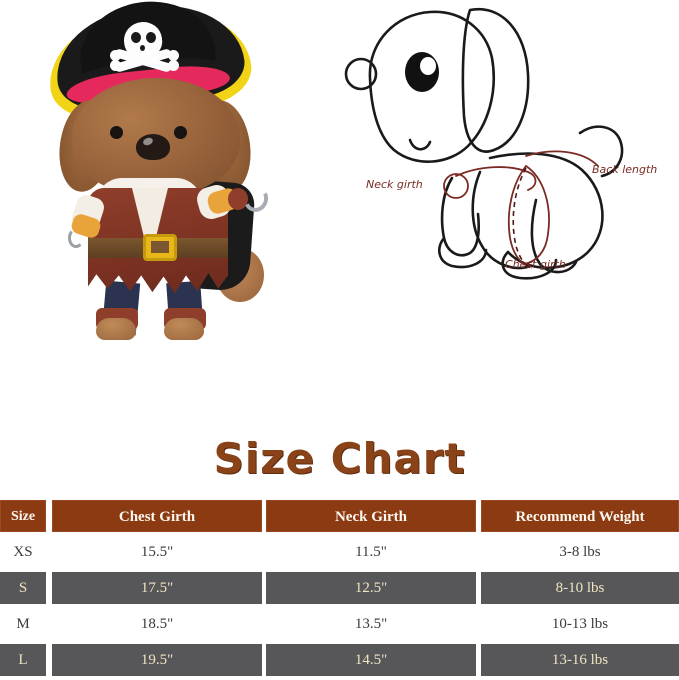 This screenshot has height=680, width=679. Describe the element at coordinates (371, 624) in the screenshot. I see `cell-neck-girth: 13.5"` at that location.